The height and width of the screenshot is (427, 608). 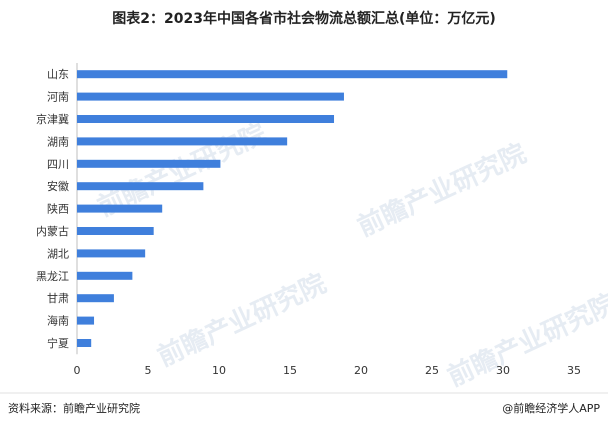 What do you see at coordinates (148, 370) in the screenshot?
I see `x-tick-label: 5` at bounding box center [148, 370].